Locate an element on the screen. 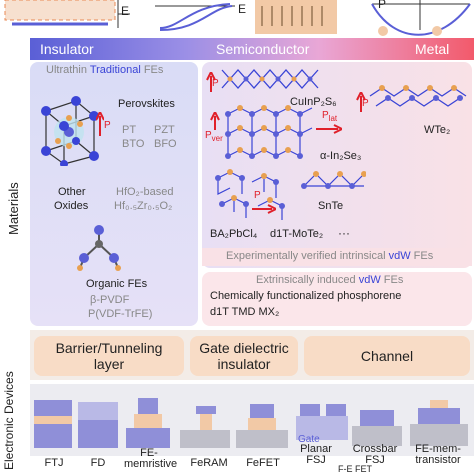 Image resolution: width=474 pixels, height=475 pixels. p-arrow-wte2 is located at coordinates (361, 102).